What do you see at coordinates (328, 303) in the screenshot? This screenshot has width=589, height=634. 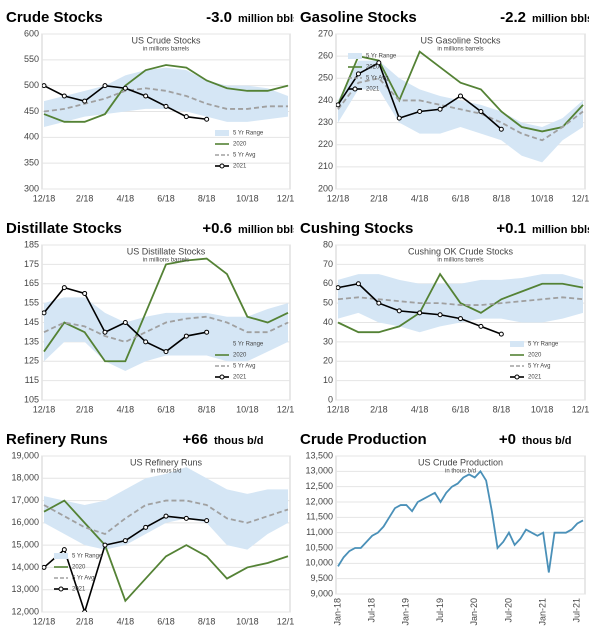 I see `y-tick-label: 50` at bounding box center [328, 303].